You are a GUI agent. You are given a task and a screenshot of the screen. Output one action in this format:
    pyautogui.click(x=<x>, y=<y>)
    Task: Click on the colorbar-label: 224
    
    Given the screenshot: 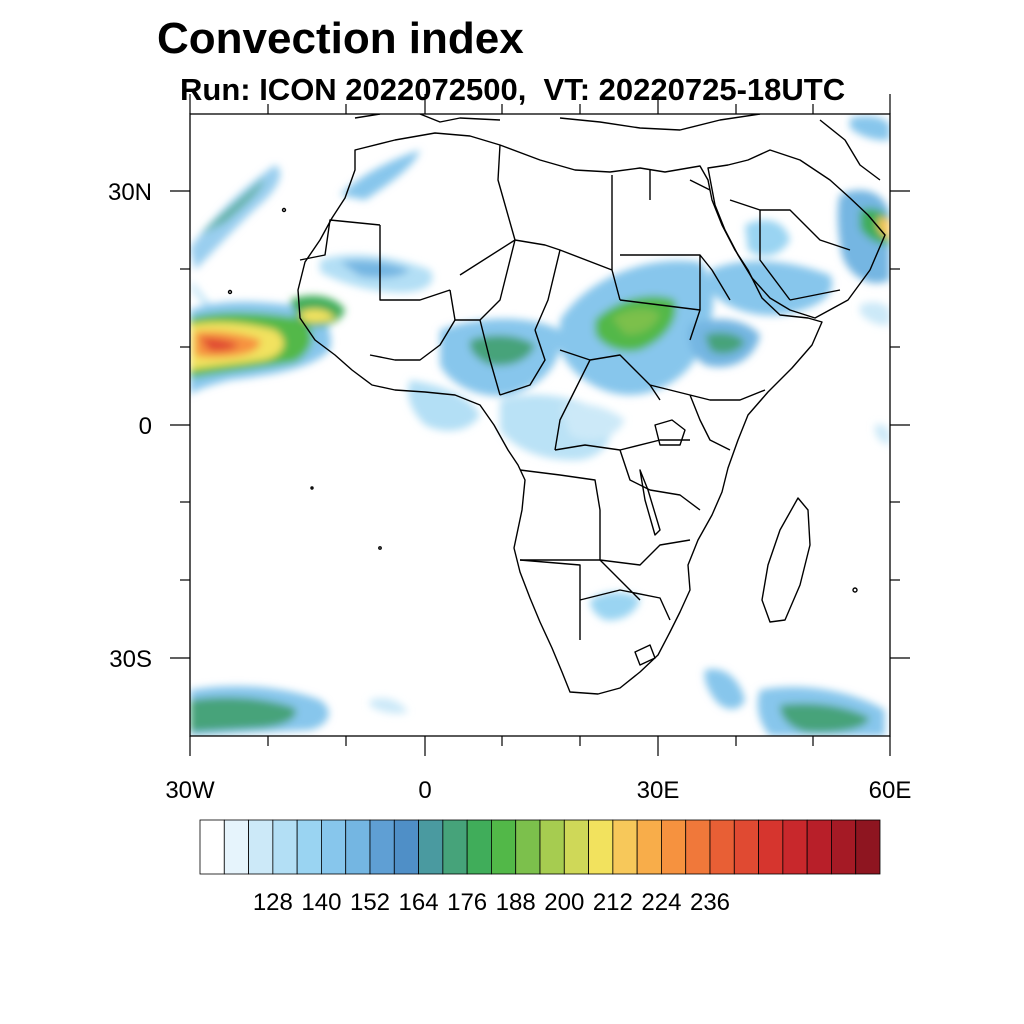 What is the action you would take?
    pyautogui.click(x=661, y=902)
    